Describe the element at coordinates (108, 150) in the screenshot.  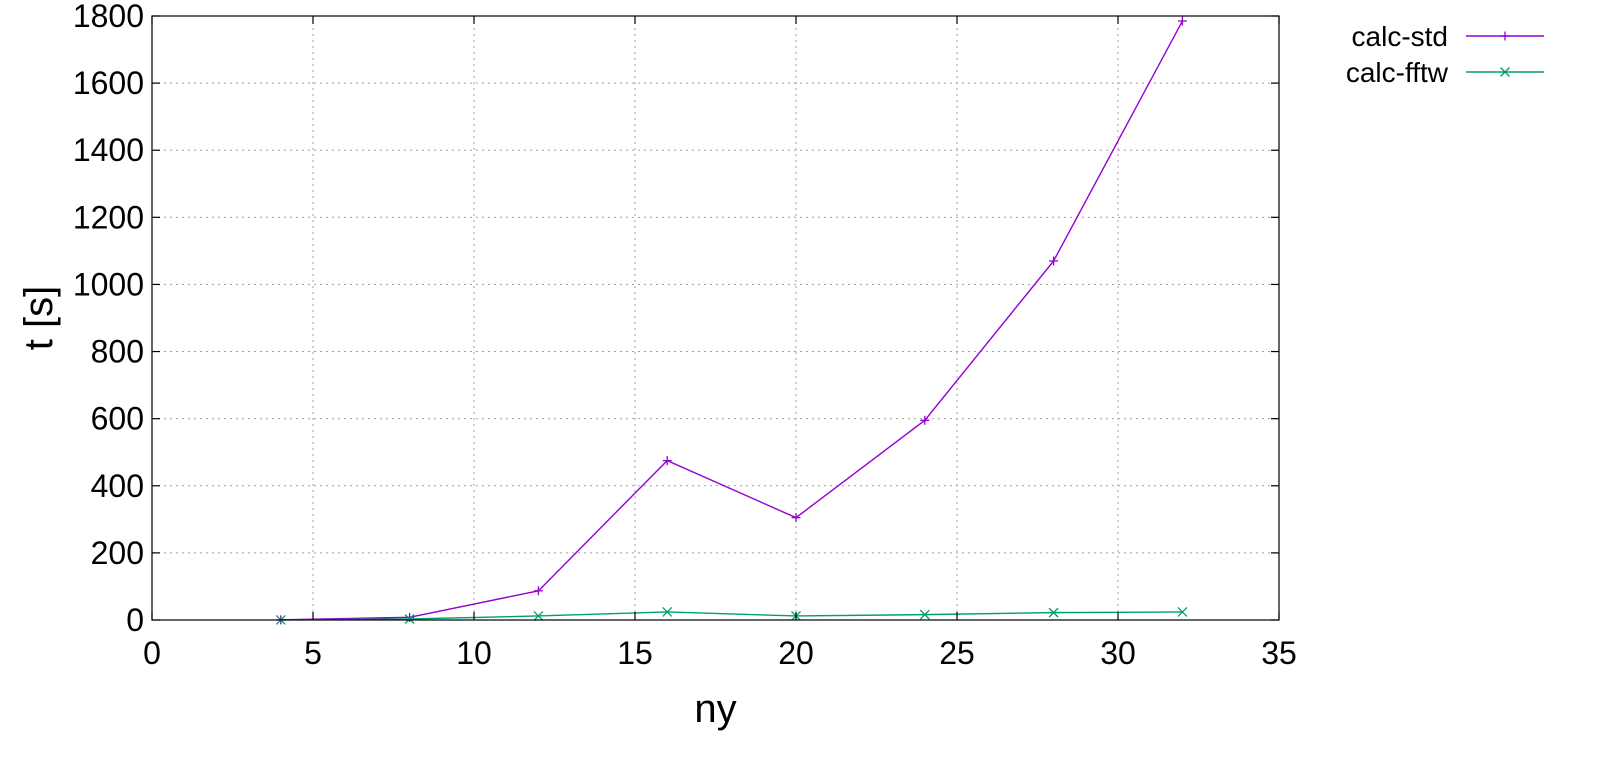
I see `y-tick-label: 1400` at that location.